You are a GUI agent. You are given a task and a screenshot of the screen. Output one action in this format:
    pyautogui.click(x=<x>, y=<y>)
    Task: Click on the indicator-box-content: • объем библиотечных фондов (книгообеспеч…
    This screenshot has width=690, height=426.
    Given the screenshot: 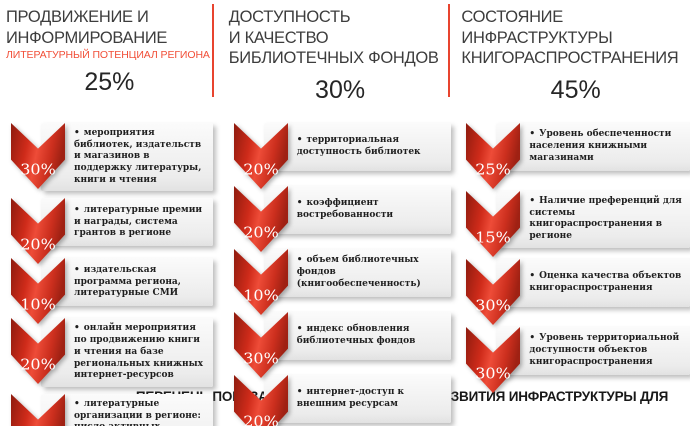 What is the action you would take?
    pyautogui.click(x=371, y=272)
    